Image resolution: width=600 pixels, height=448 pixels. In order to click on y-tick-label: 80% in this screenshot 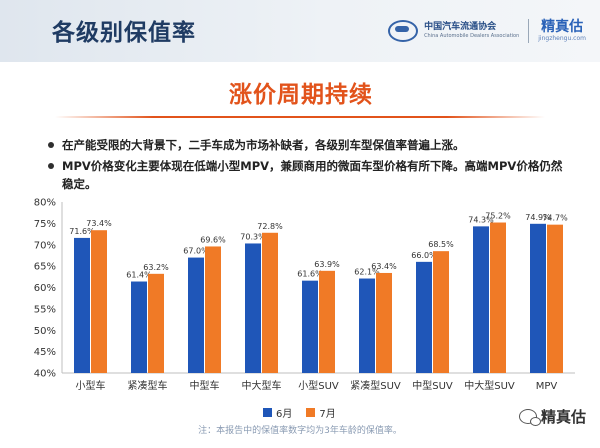, I will do `click(45, 203)`.